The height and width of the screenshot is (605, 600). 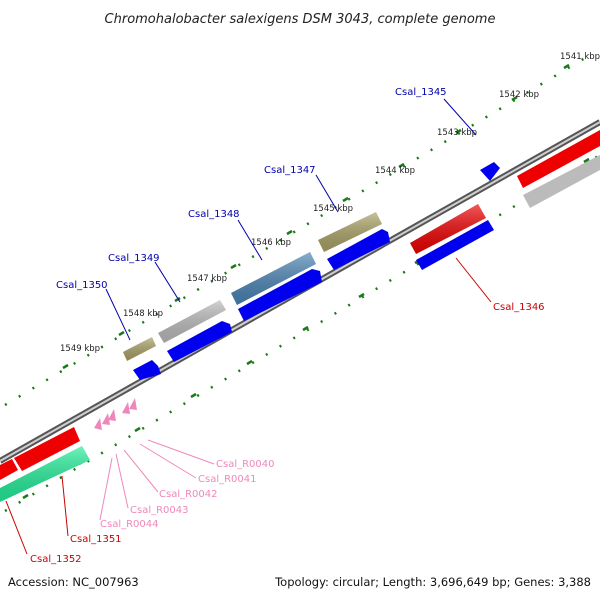 I want to click on gene-label: Csal_1345, so click(x=421, y=92).